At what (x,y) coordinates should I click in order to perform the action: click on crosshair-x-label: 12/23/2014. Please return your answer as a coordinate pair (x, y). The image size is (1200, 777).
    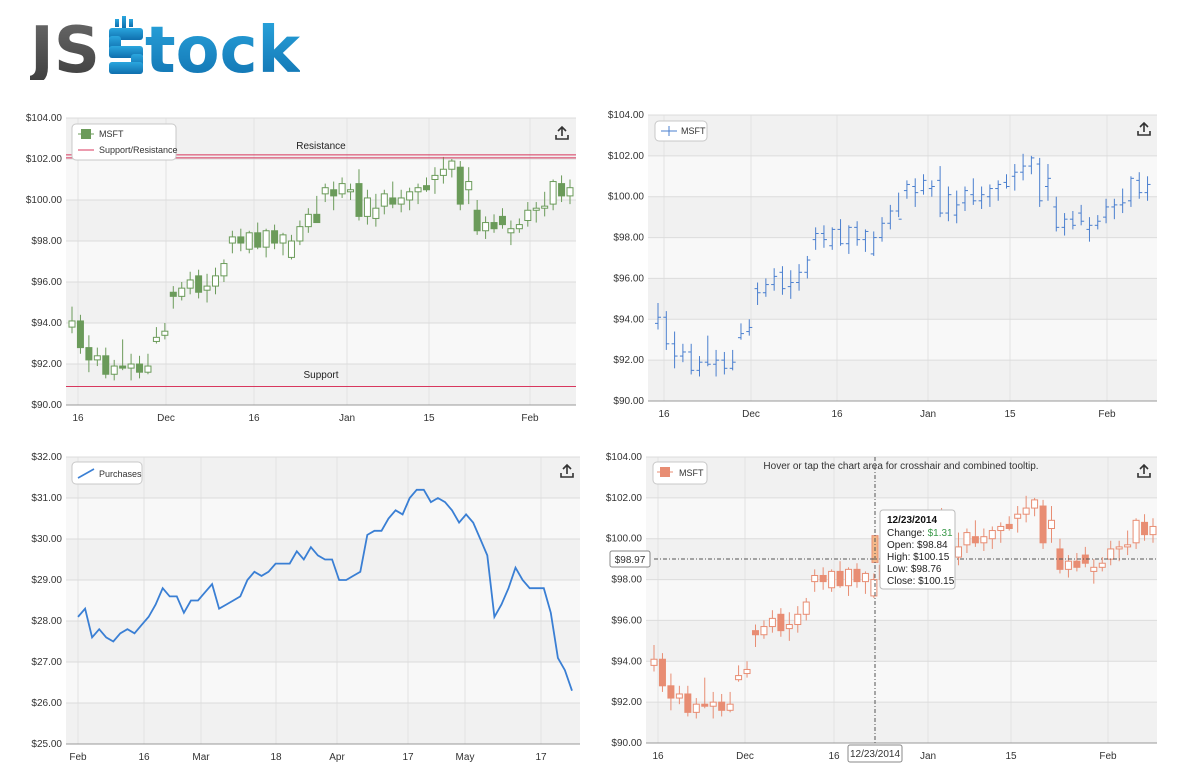
    Looking at the image, I should click on (875, 754).